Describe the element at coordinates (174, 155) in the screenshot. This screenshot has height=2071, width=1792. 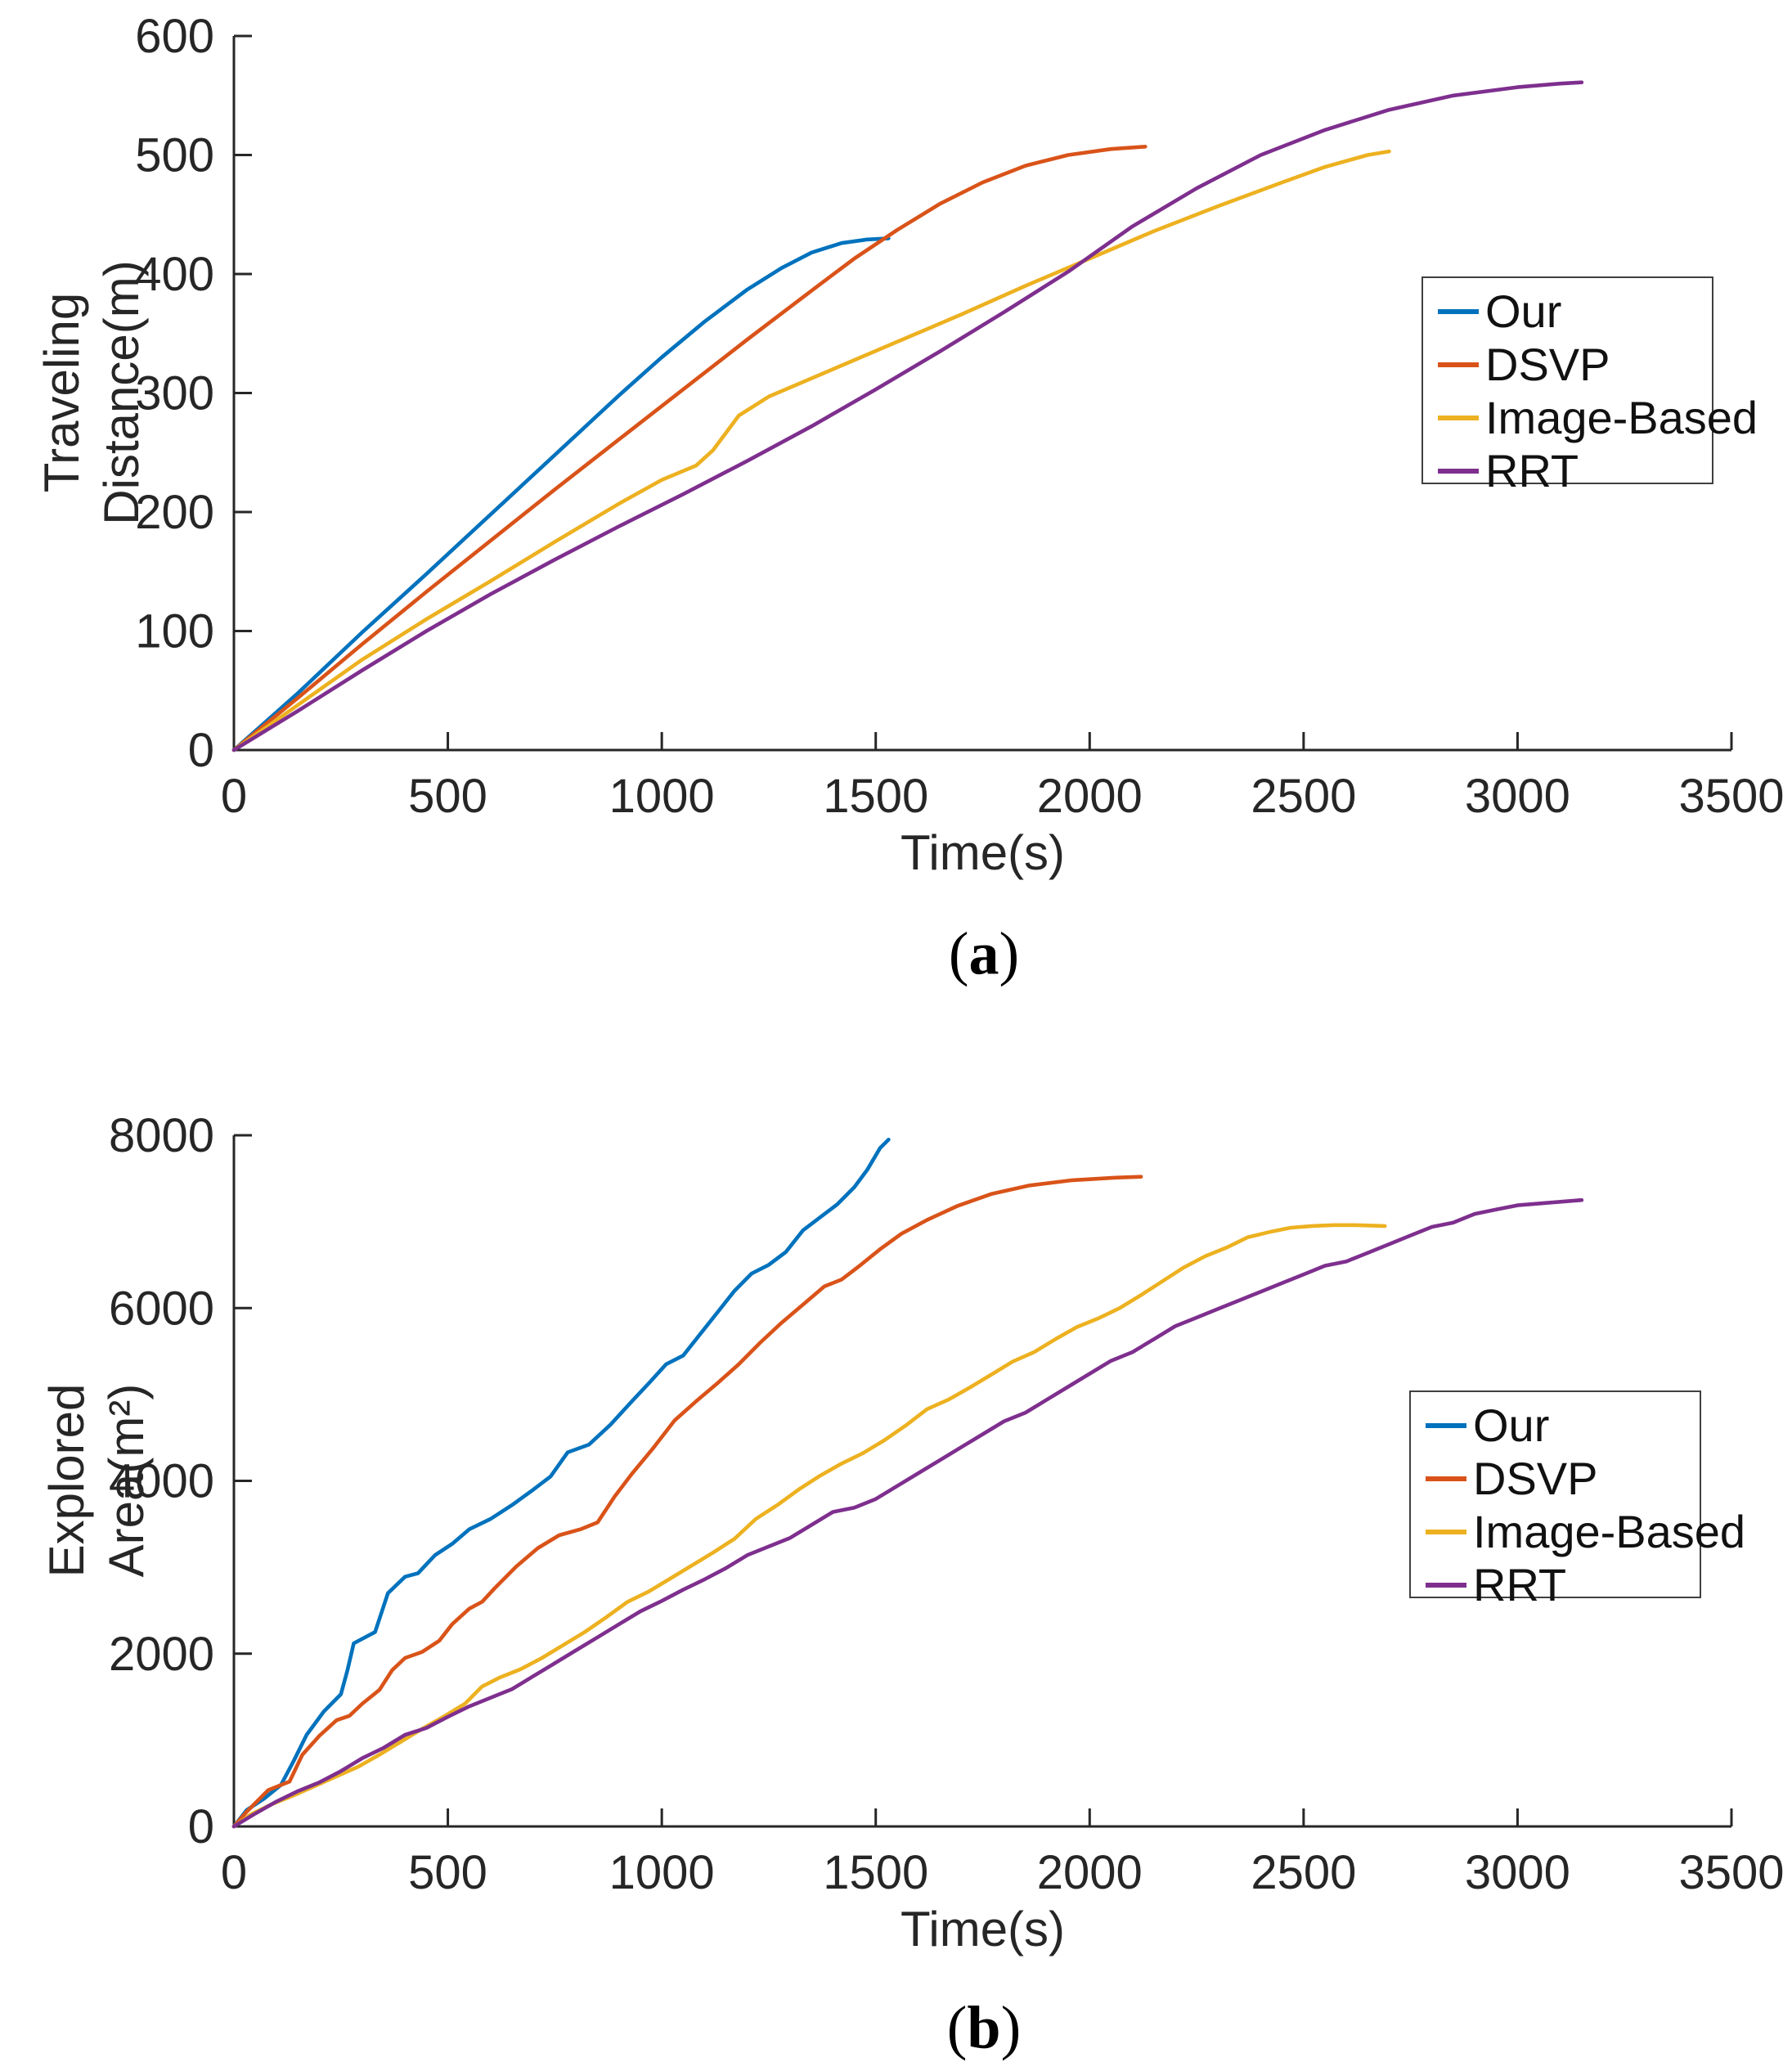
I see `y-tick-label: 500` at that location.